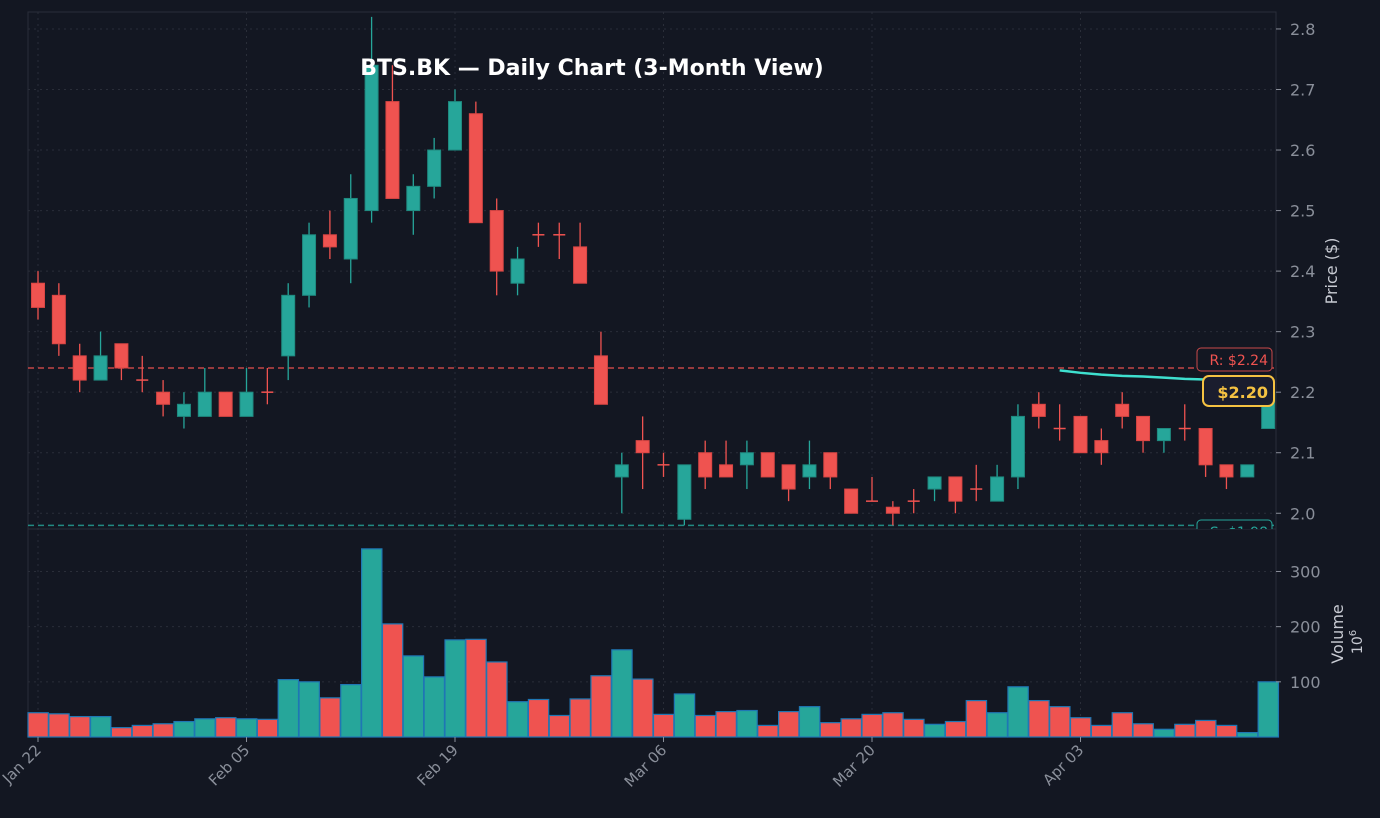  What do you see at coordinates (1302, 29) in the screenshot?
I see `price-tick-label: 2.8` at bounding box center [1302, 29].